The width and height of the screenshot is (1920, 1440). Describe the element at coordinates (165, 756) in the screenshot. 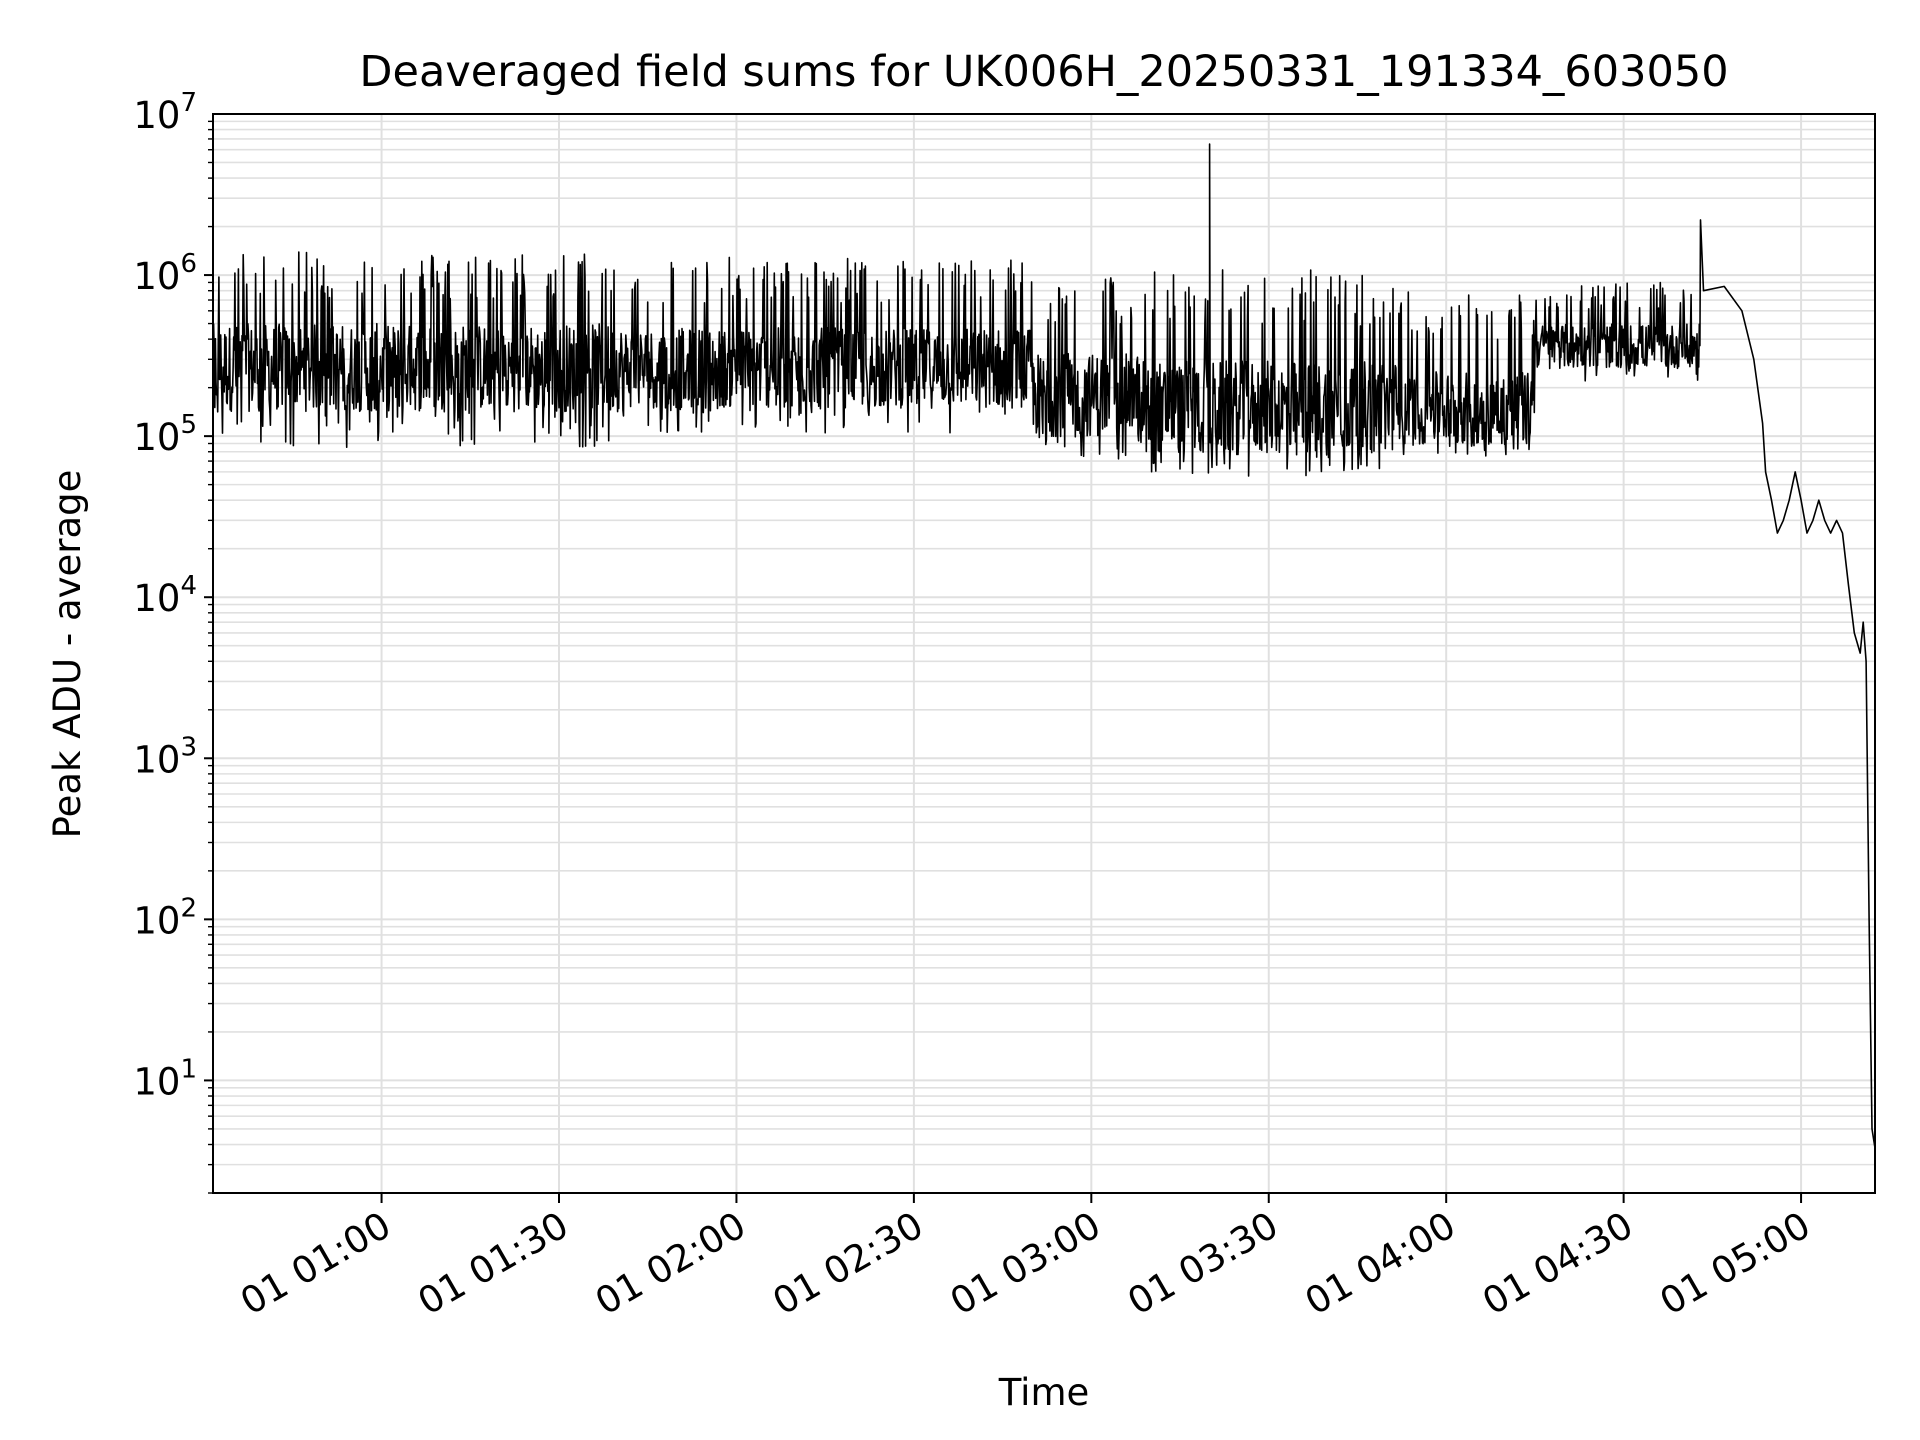

I see `y-tick-label: 10³` at that location.